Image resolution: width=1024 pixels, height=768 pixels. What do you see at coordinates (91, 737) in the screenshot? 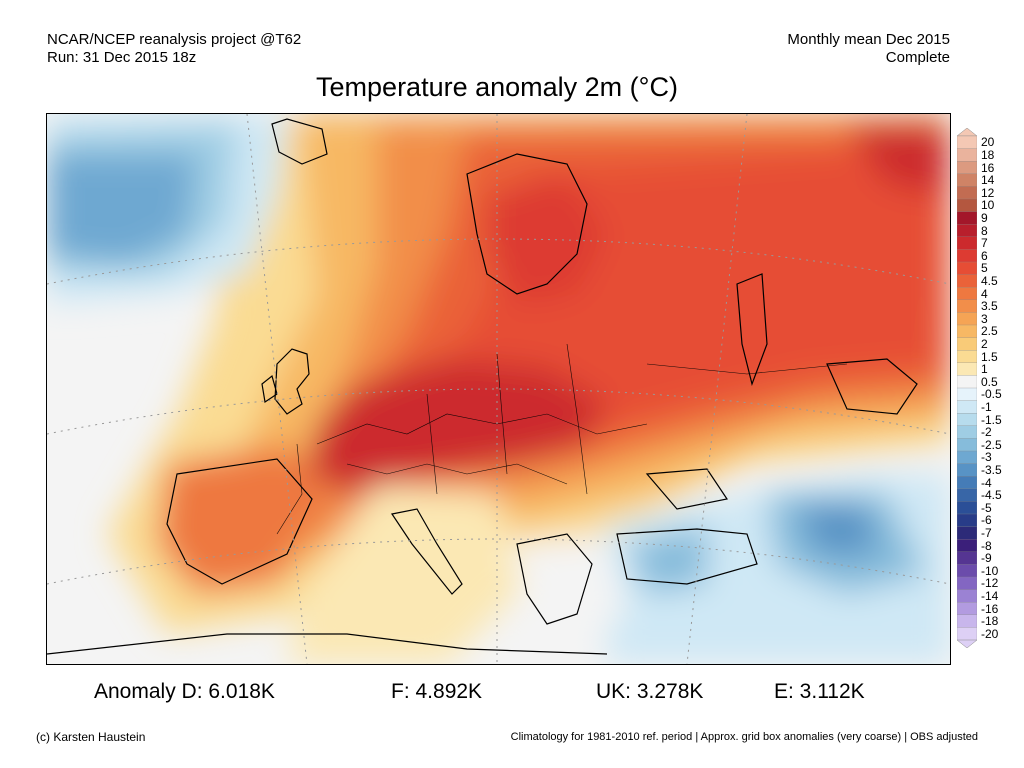
I see `copyright: (c) Karsten Haustein` at bounding box center [91, 737].